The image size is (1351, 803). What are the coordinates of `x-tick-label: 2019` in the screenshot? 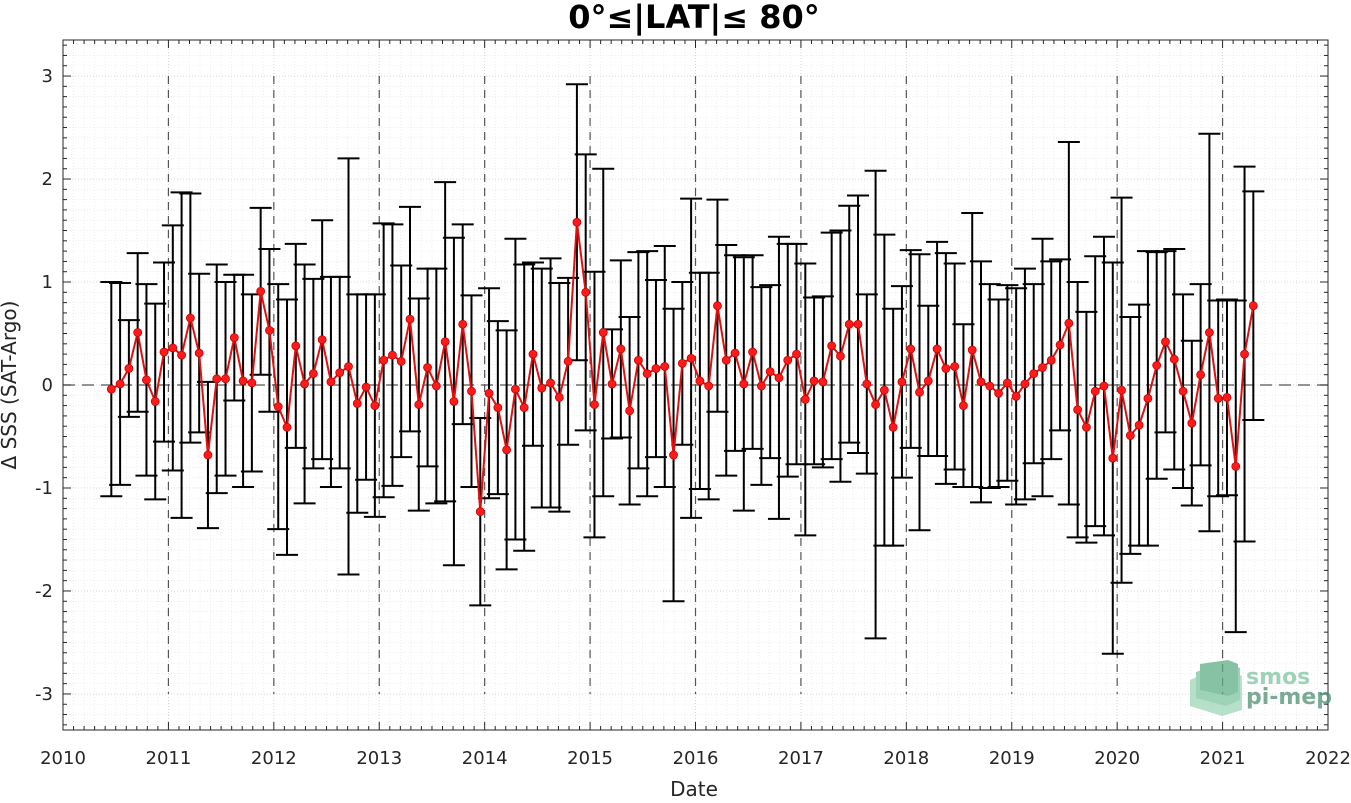 It's located at (1012, 758).